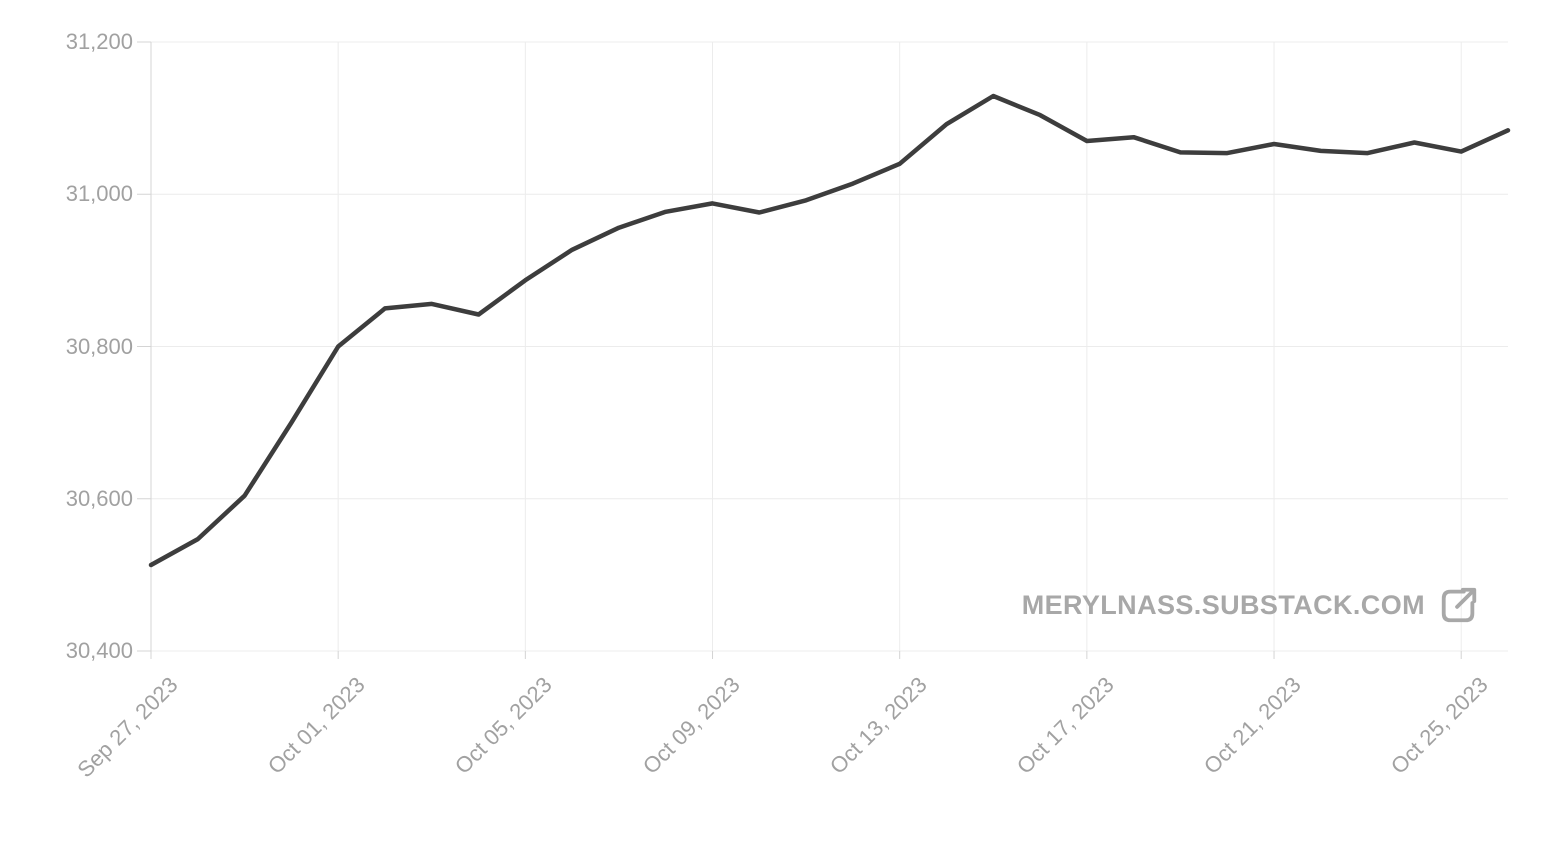 This screenshot has height=866, width=1550. Describe the element at coordinates (99, 346) in the screenshot. I see `y-axis-label: 30,800` at that location.